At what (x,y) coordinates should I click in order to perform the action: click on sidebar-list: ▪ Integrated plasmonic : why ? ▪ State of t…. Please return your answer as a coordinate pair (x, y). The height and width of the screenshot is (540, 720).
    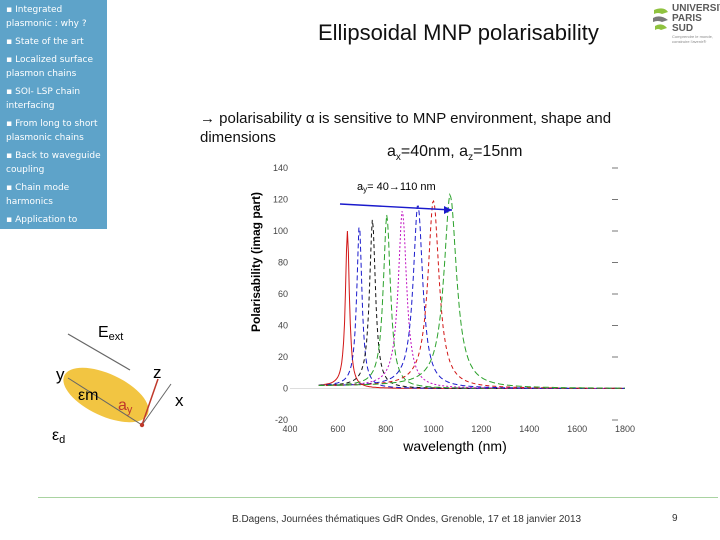
    Looking at the image, I should click on (53, 120).